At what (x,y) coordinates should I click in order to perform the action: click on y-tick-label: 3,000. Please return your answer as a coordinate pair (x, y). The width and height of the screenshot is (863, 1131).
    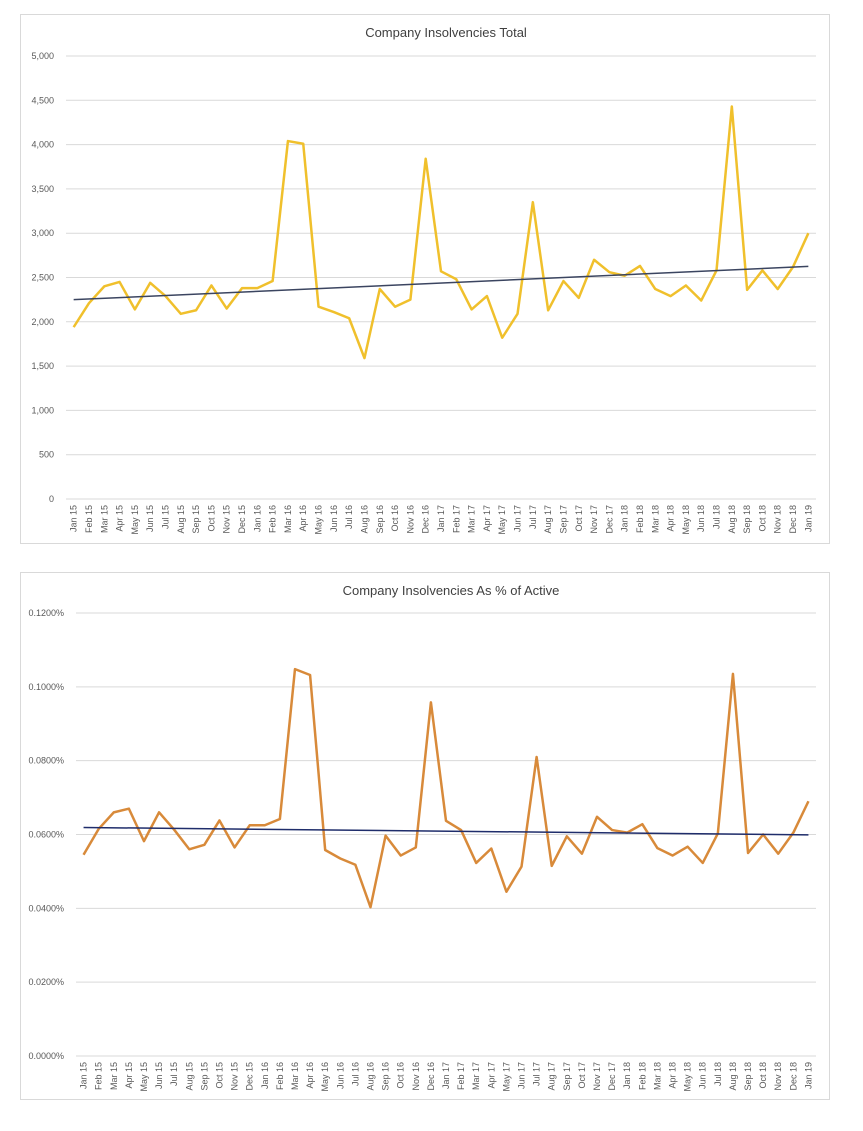
    Looking at the image, I should click on (42, 233).